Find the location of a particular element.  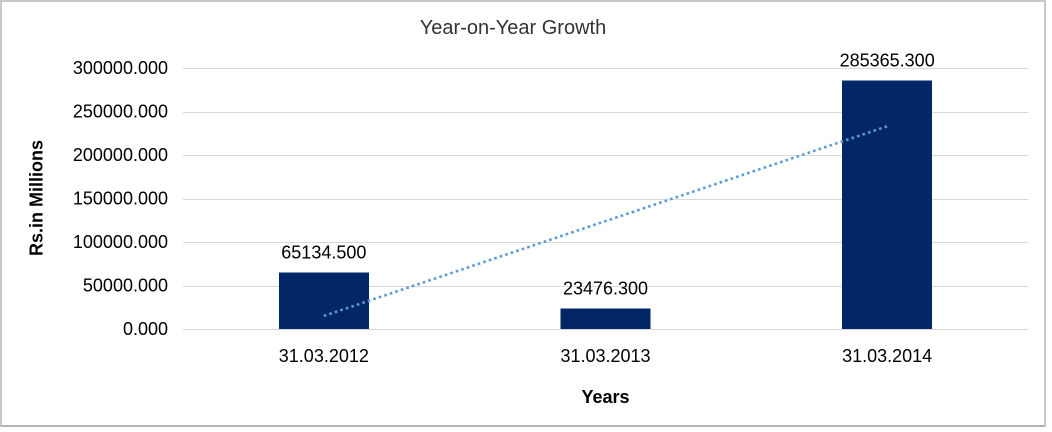

x-tick-labels: 31.03.2012 31.03.2013 31.03.2014 is located at coordinates (605, 356).